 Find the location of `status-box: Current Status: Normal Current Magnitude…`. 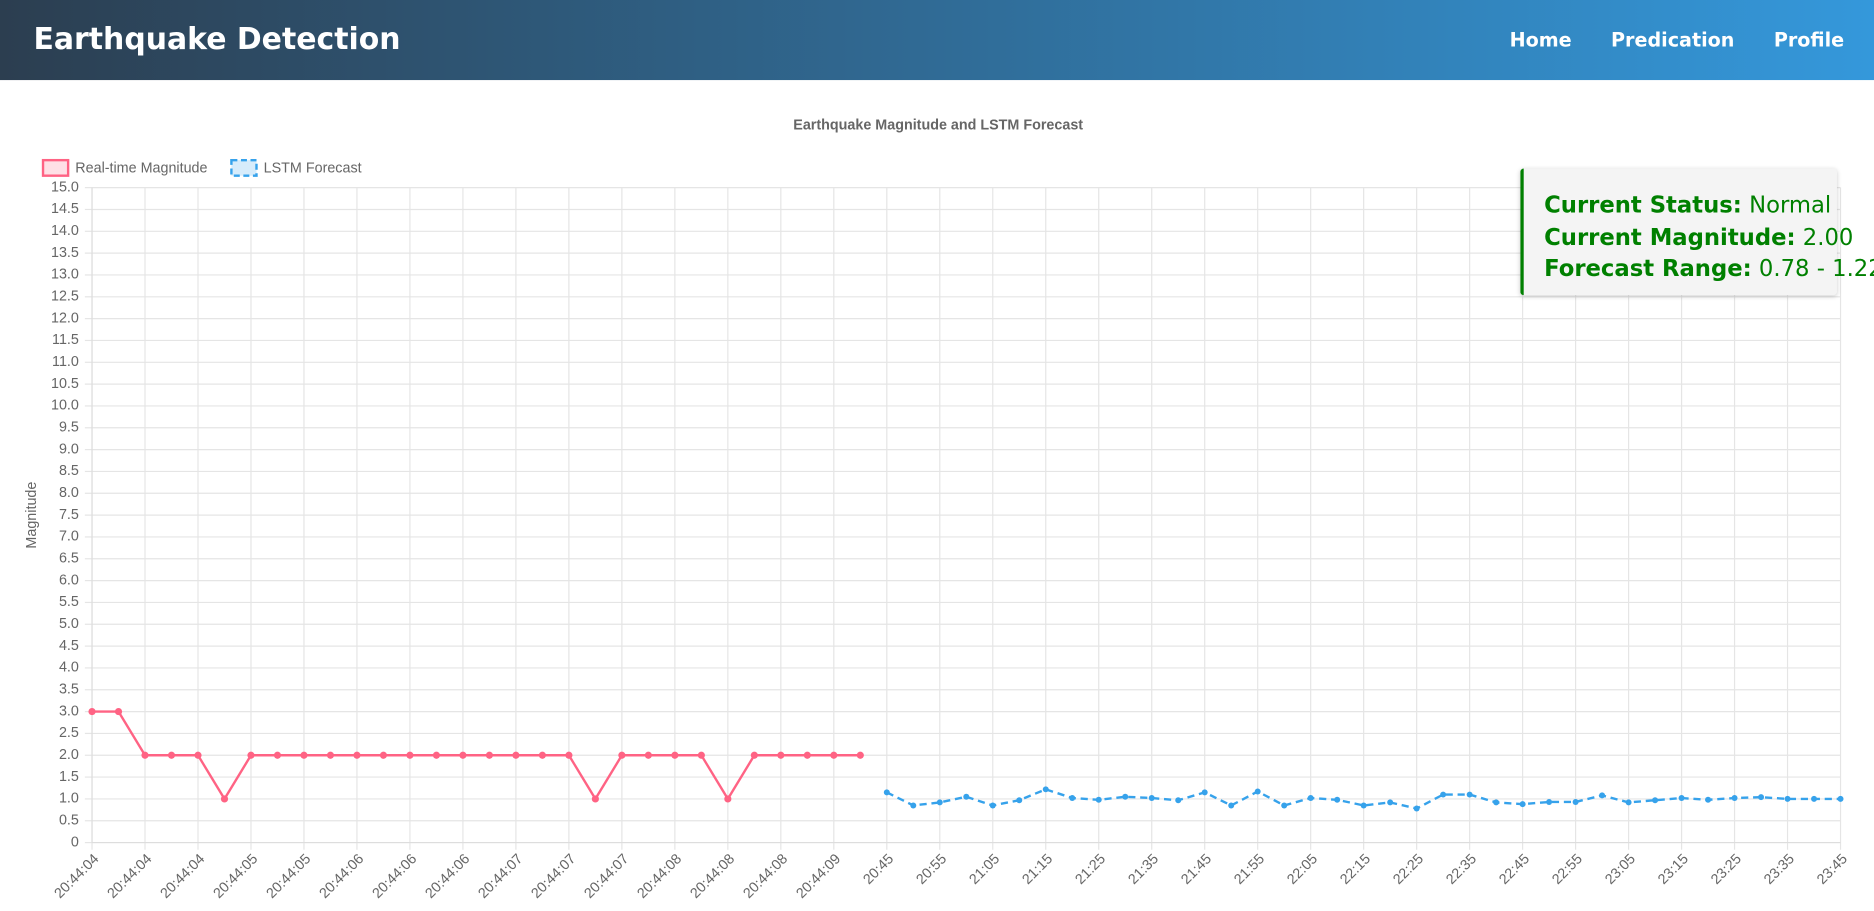

status-box: Current Status: Normal Current Magnitude… is located at coordinates (1697, 232).